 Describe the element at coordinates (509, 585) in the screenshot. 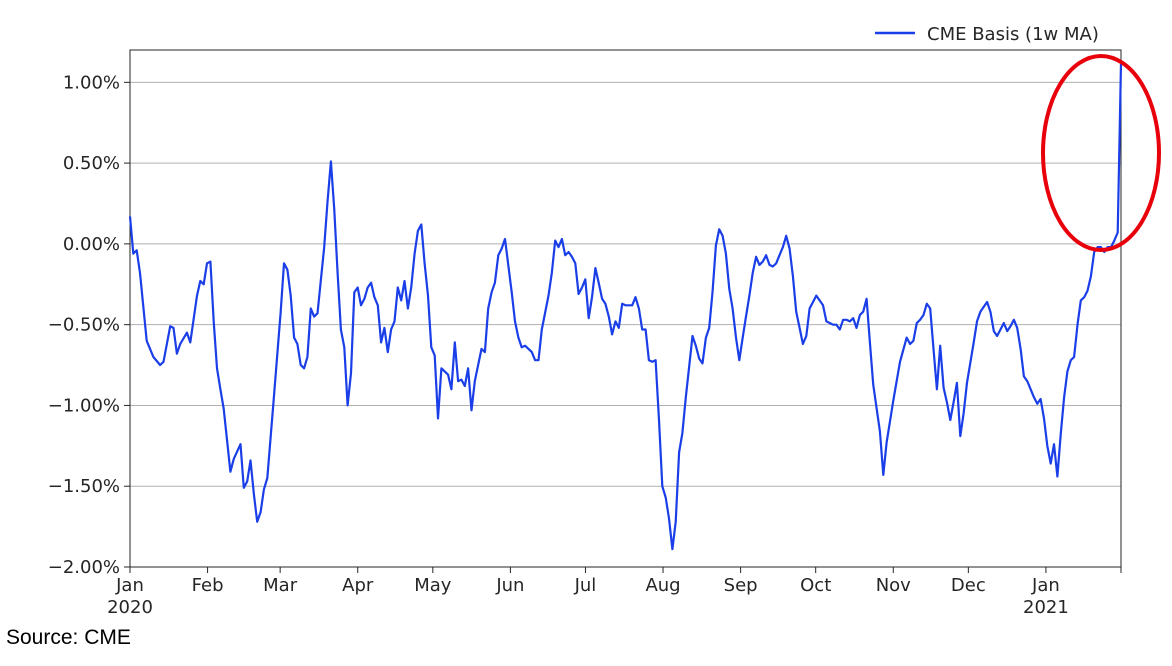

I see `x-tick-label: Jun` at that location.